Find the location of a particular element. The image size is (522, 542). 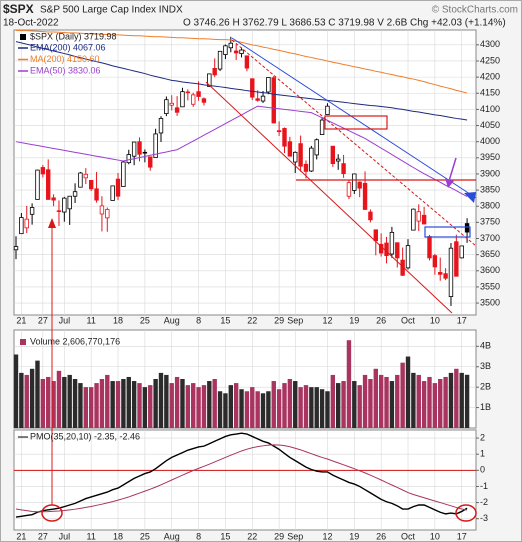

x-tick-label: Jul is located at coordinates (65, 536).